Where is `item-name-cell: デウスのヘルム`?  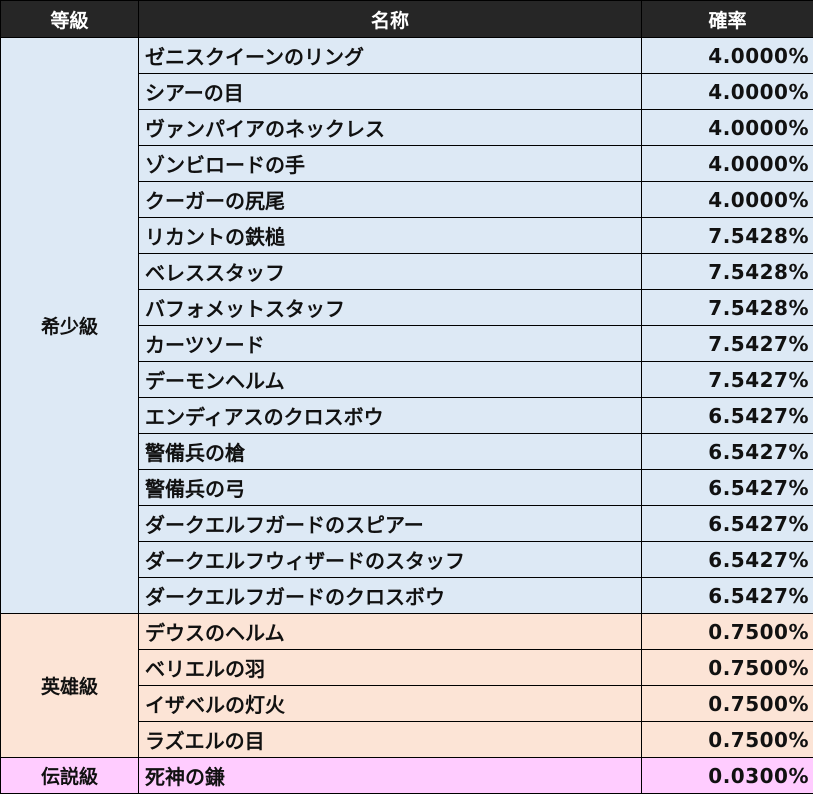
item-name-cell: デウスのヘルム is located at coordinates (390, 632).